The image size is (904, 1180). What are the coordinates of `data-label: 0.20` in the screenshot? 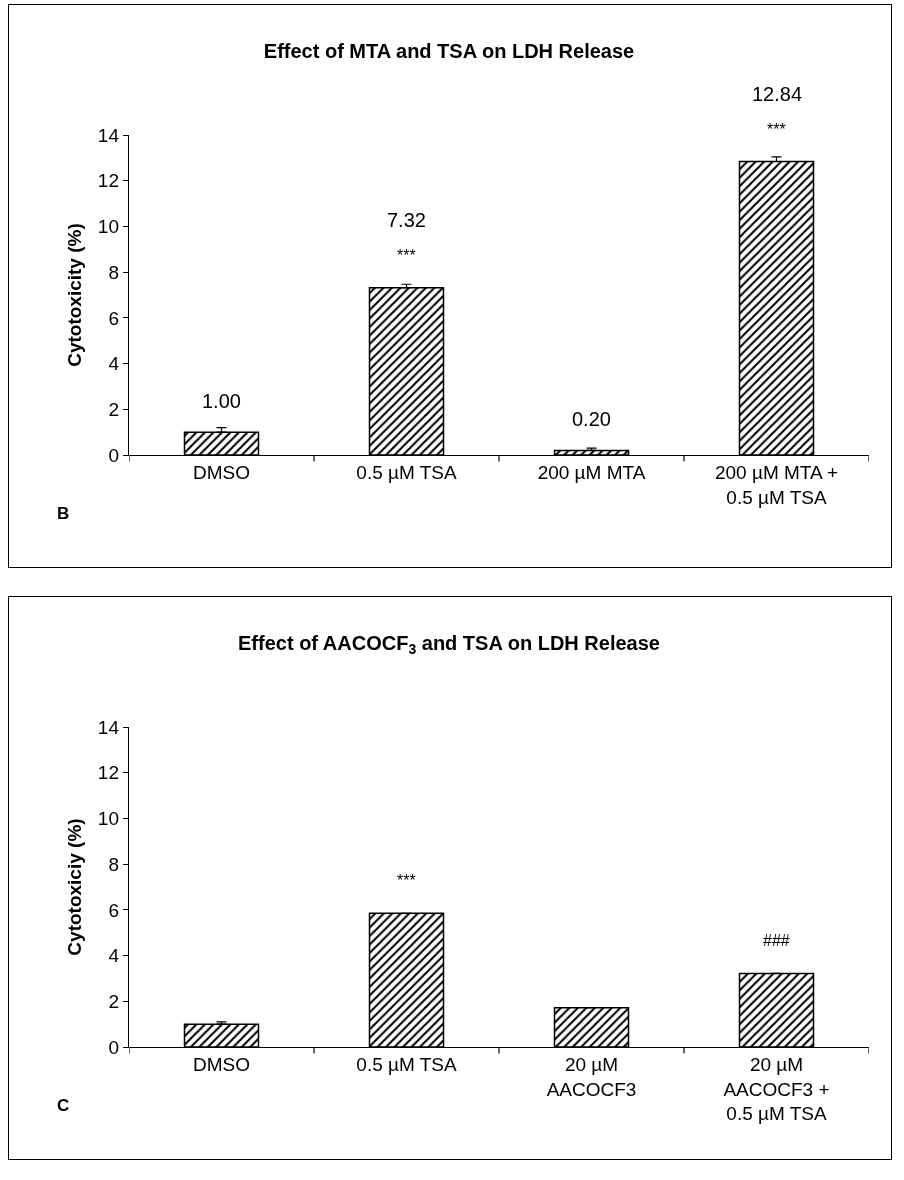 It's located at (591, 419).